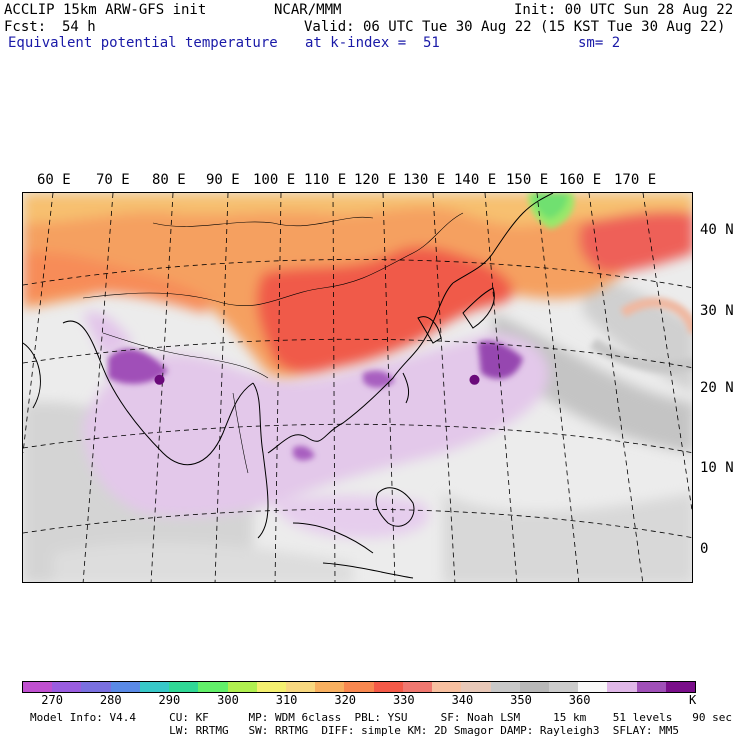 Image resolution: width=740 pixels, height=740 pixels. What do you see at coordinates (105, 10) in the screenshot?
I see `model-title: ACCLIP 15km ARW-GFS init` at bounding box center [105, 10].